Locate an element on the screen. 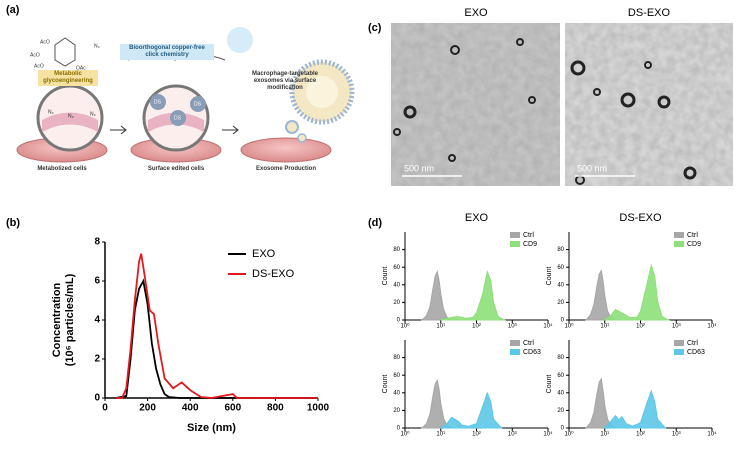 This screenshot has width=736, height=451. step-caption: Surface edited cells is located at coordinates (176, 169).